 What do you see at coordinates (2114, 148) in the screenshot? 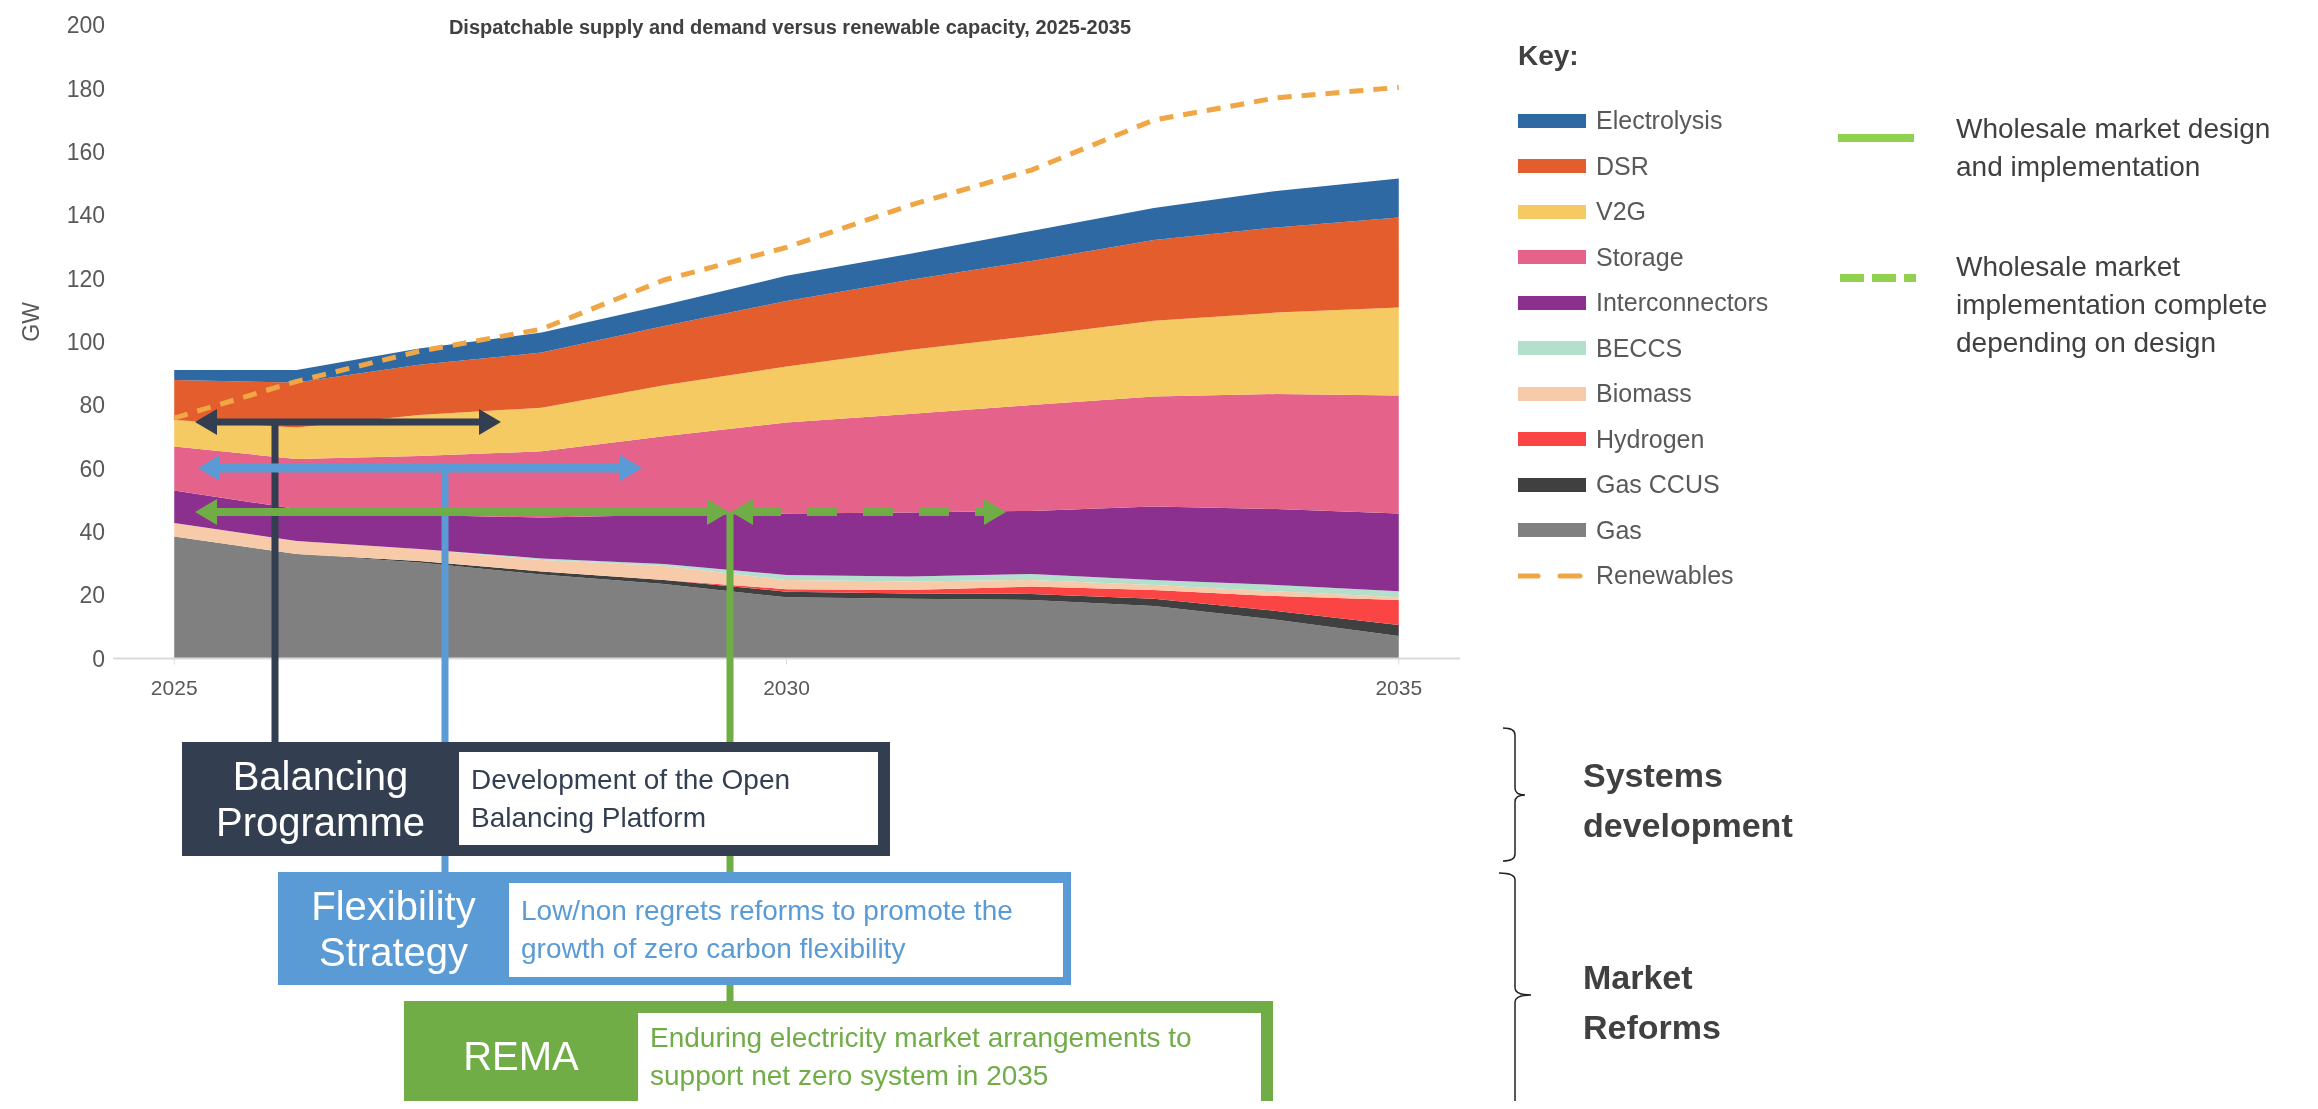
I see `text: Wholesale market design and implementation` at bounding box center [2114, 148].